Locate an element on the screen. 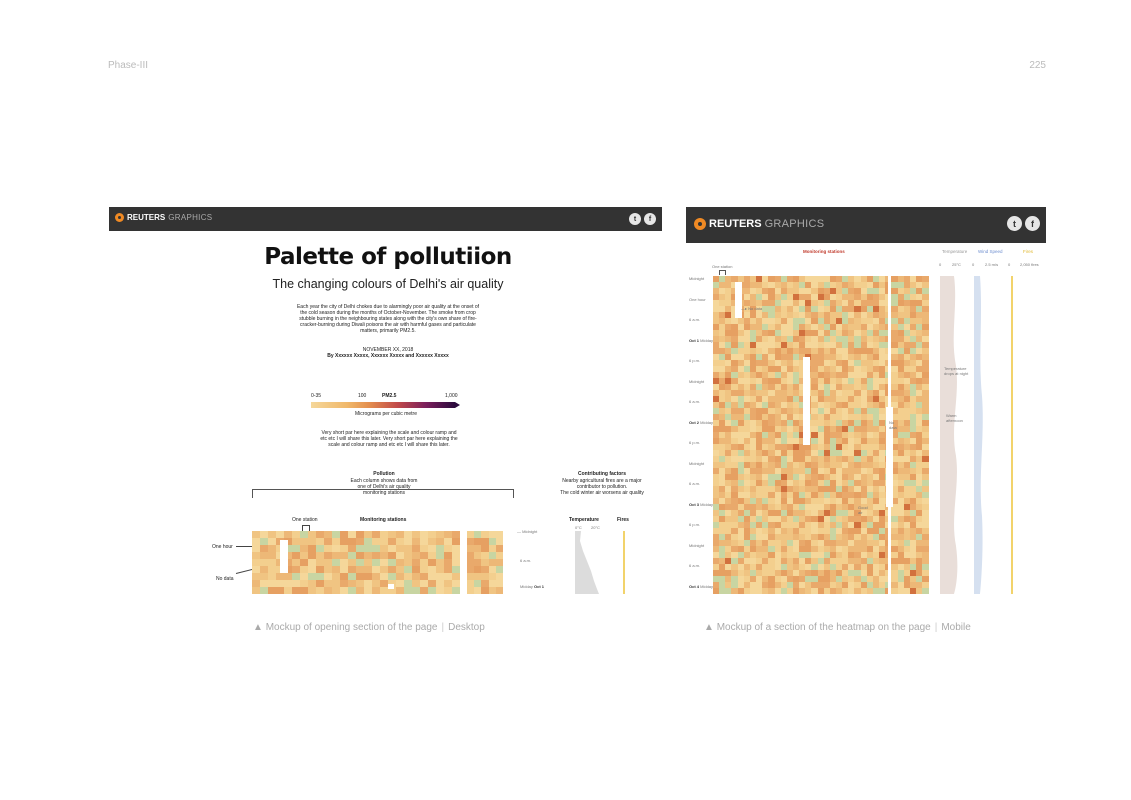 Image resolution: width=1131 pixels, height=800 pixels. desktop-heatmap-extra is located at coordinates (485, 562).